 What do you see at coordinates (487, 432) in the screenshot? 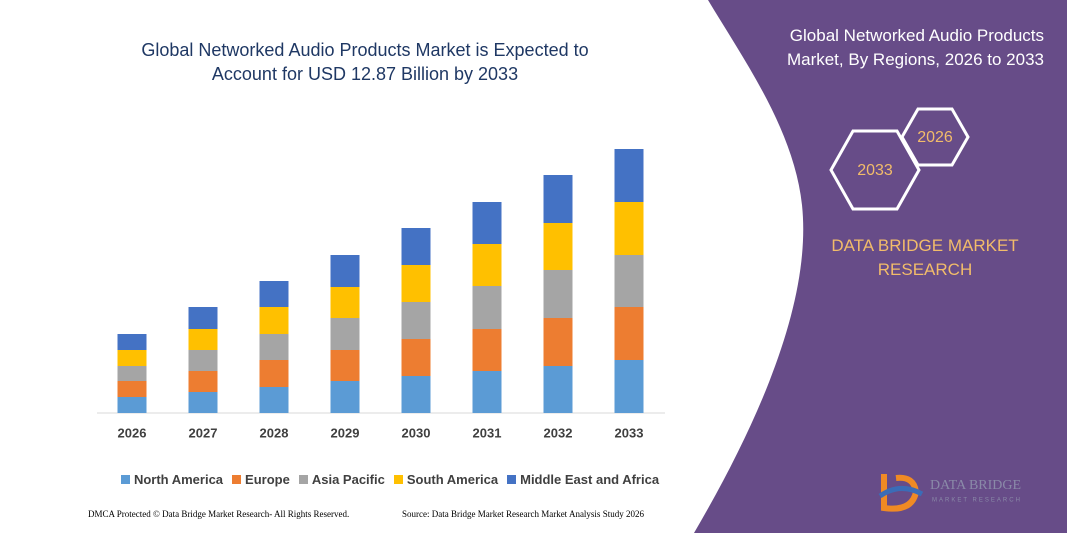
I see `x-tick-label: 2031` at bounding box center [487, 432].